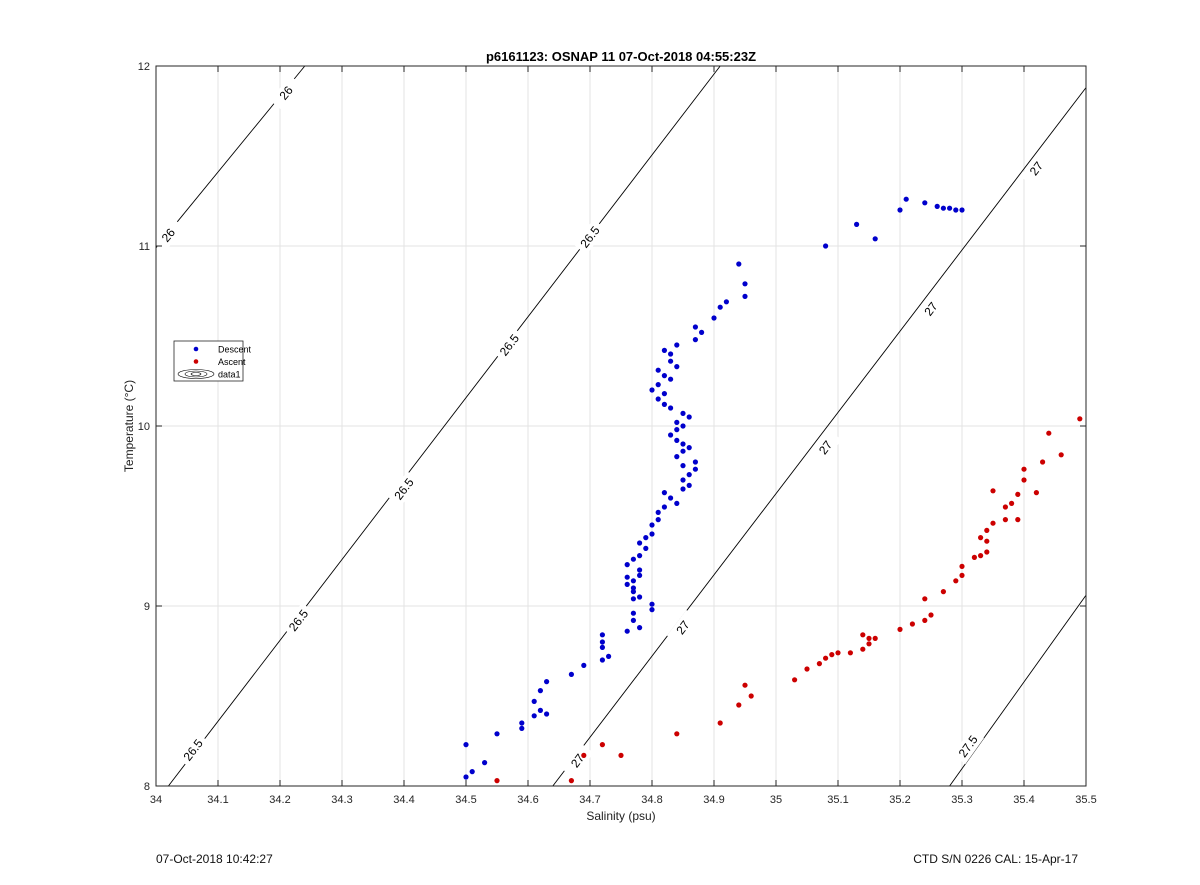 The height and width of the screenshot is (885, 1200). I want to click on legend-contour-icon, so click(196, 374).